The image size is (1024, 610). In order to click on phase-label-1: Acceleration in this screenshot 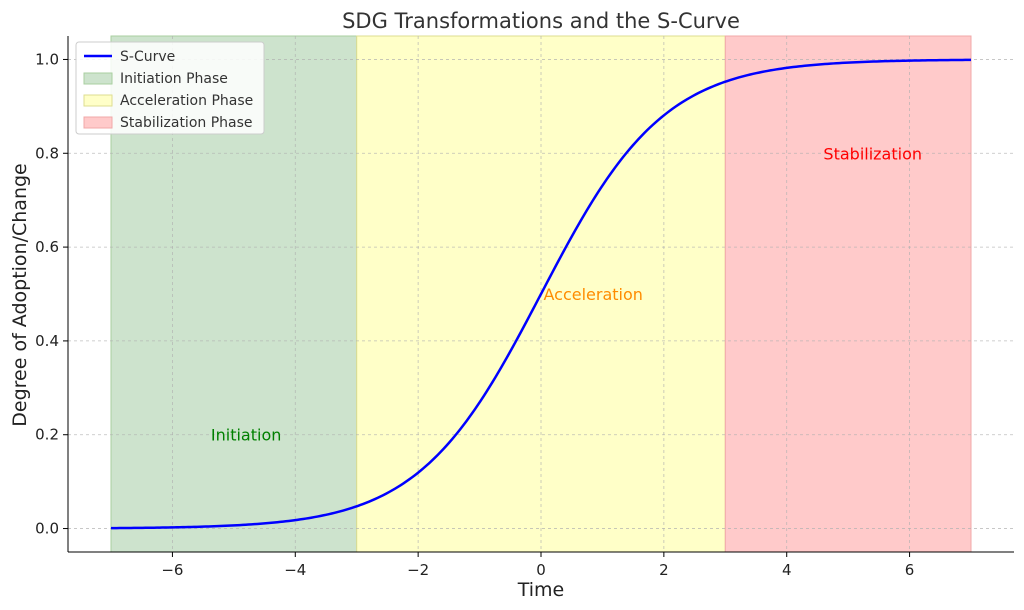, I will do `click(593, 294)`.